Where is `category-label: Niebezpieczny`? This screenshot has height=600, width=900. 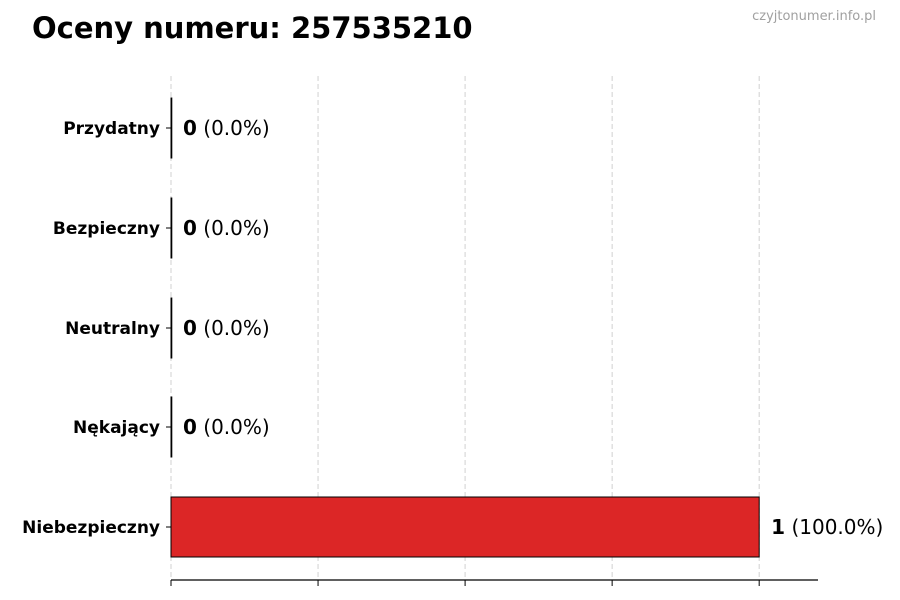 category-label: Niebezpieczny is located at coordinates (91, 528).